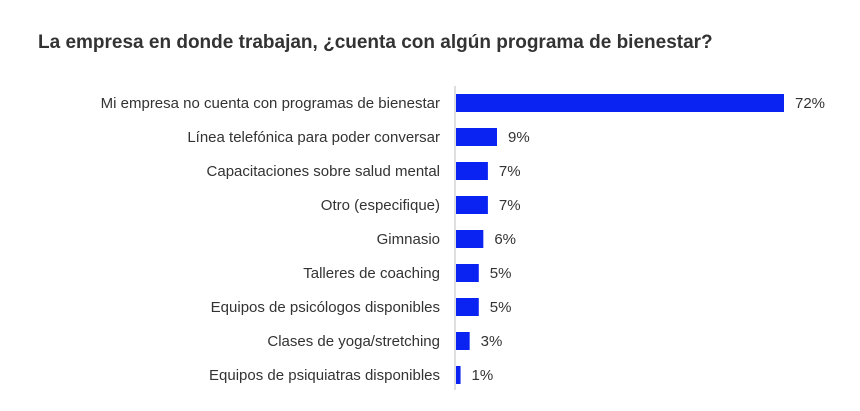 The image size is (860, 411). Describe the element at coordinates (323, 171) in the screenshot. I see `category-label: Capacitaciones sobre salud mental` at that location.